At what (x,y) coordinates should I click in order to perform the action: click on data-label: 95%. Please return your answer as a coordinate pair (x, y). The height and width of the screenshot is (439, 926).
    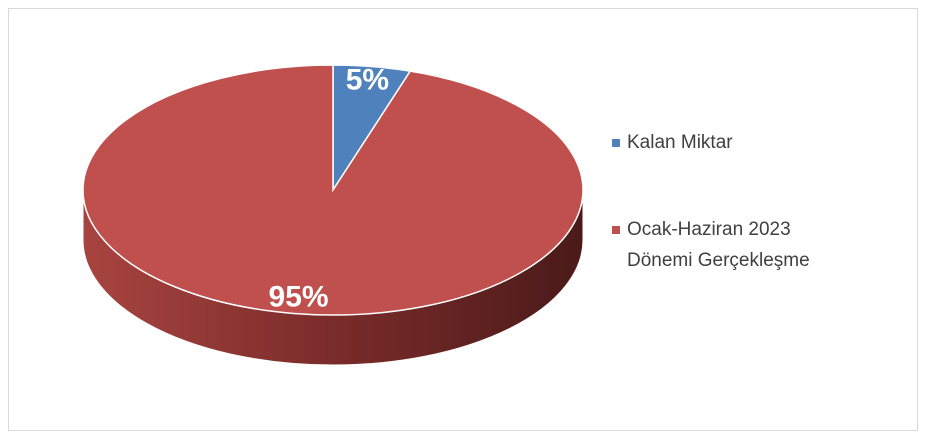
    Looking at the image, I should click on (299, 297).